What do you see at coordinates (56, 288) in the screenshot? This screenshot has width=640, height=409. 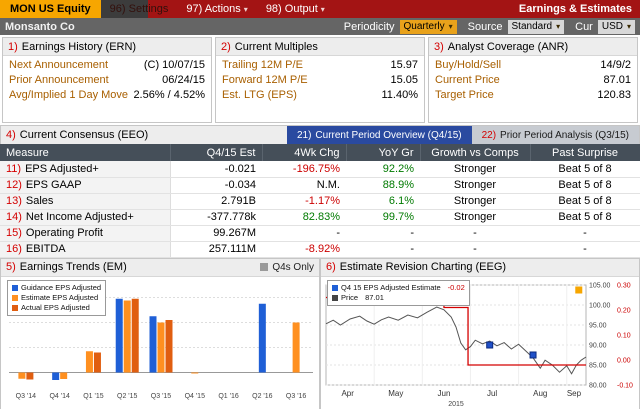 I see `legend-item: Guidance EPS Adjusted` at bounding box center [56, 288].